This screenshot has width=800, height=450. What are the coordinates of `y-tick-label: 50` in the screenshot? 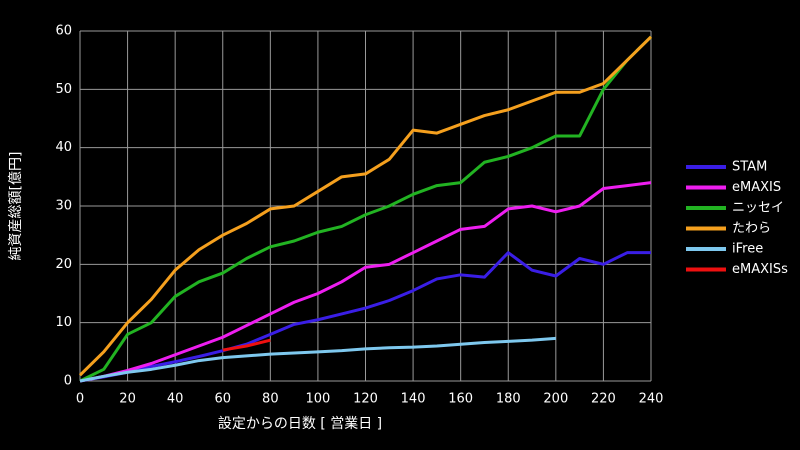 It's located at (63, 89).